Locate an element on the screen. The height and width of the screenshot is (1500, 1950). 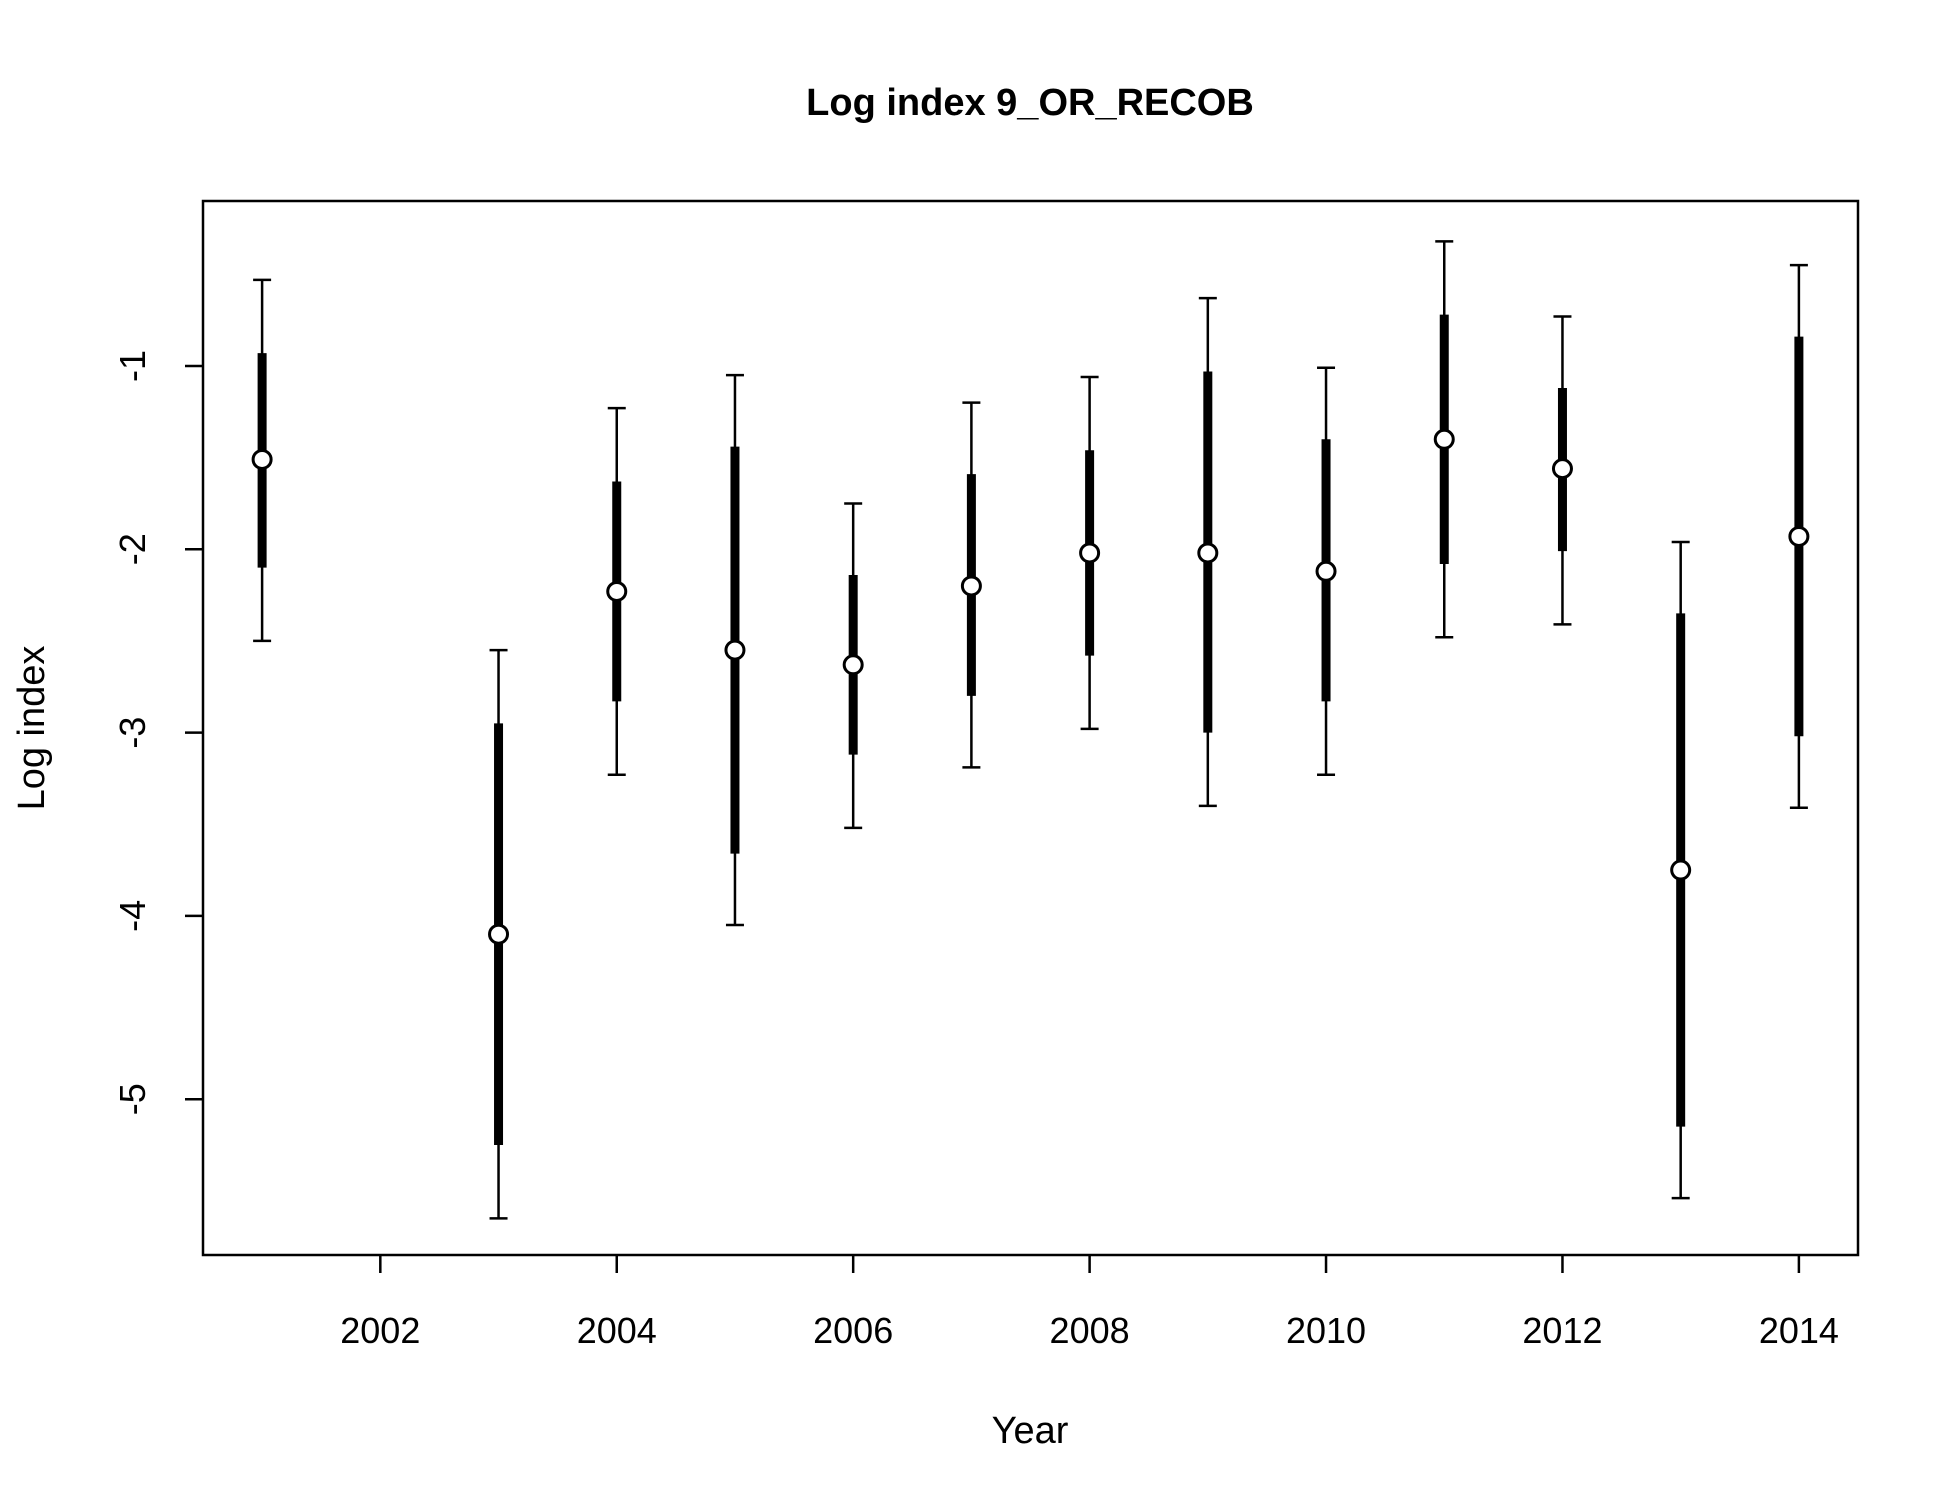
chart-title: Log index 9_OR_RECOB is located at coordinates (1030, 103).